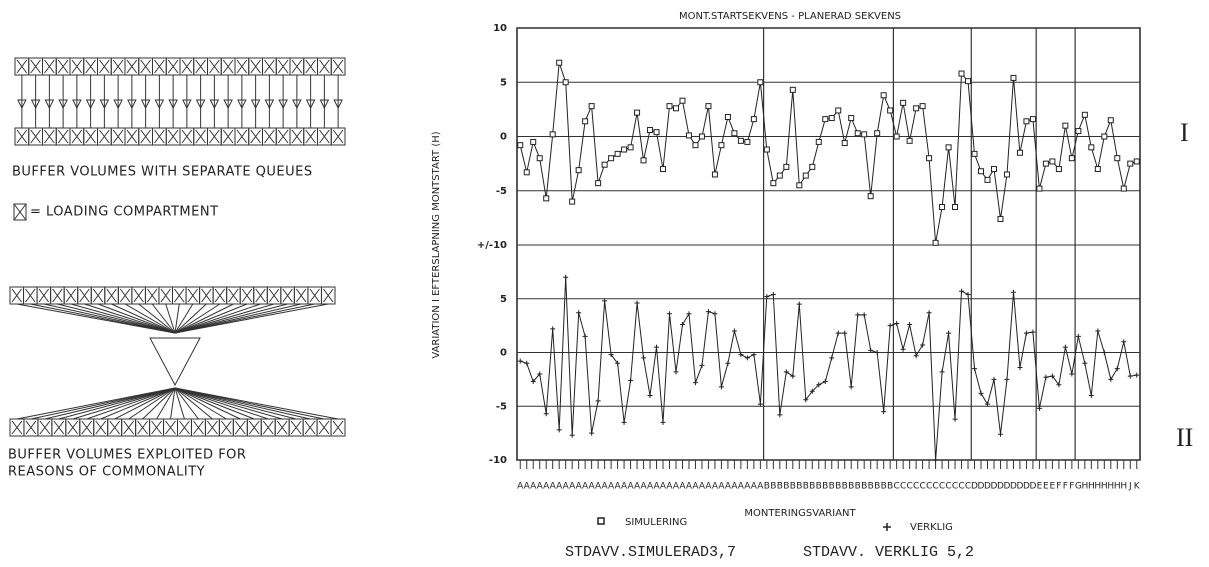 Image resolution: width=1209 pixels, height=567 pixels. Describe the element at coordinates (1184, 132) in the screenshot. I see `panel-label: I` at that location.